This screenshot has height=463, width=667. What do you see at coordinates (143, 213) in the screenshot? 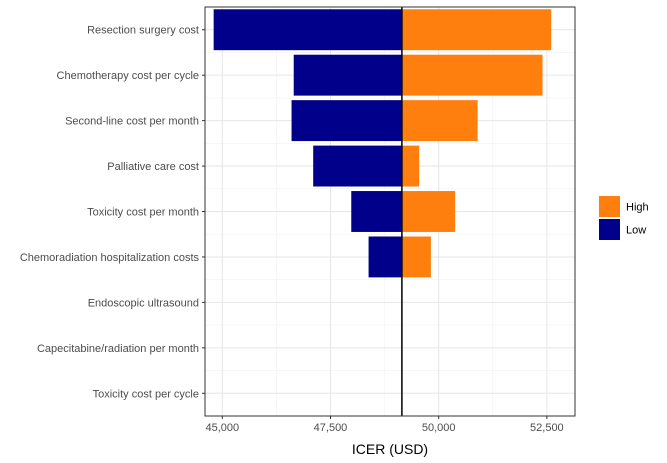
I see `y-tick-label: Toxicity cost per month` at bounding box center [143, 213].